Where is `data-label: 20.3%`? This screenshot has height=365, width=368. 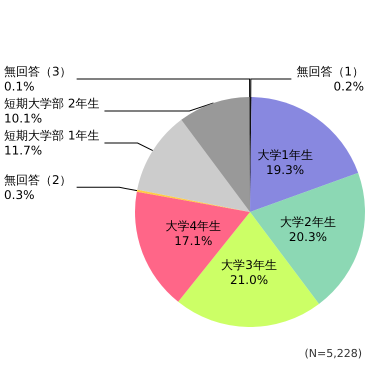
data-label: 20.3% is located at coordinates (308, 237).